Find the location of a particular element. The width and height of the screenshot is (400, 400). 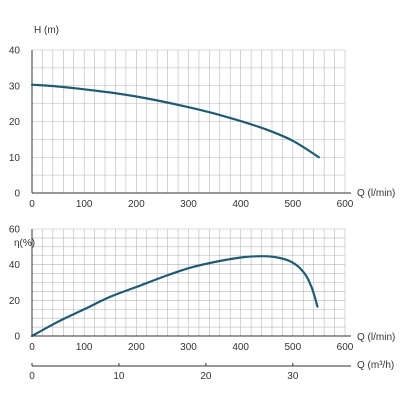

efficiency-x-tick-label: 400 is located at coordinates (240, 347).